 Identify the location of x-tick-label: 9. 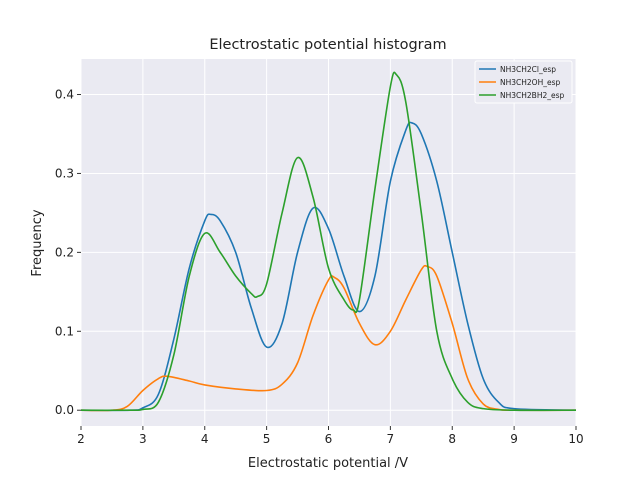
(514, 439).